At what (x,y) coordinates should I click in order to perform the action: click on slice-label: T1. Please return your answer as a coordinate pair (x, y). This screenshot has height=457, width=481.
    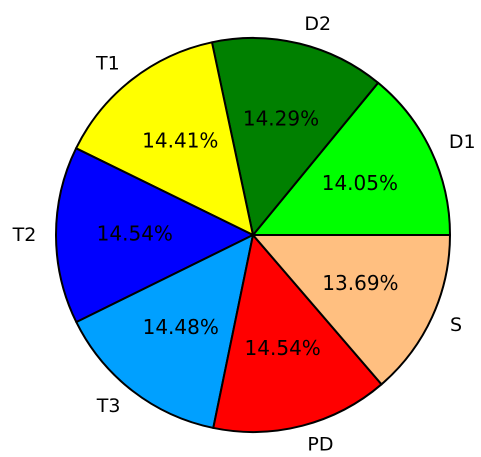
    Looking at the image, I should click on (107, 64).